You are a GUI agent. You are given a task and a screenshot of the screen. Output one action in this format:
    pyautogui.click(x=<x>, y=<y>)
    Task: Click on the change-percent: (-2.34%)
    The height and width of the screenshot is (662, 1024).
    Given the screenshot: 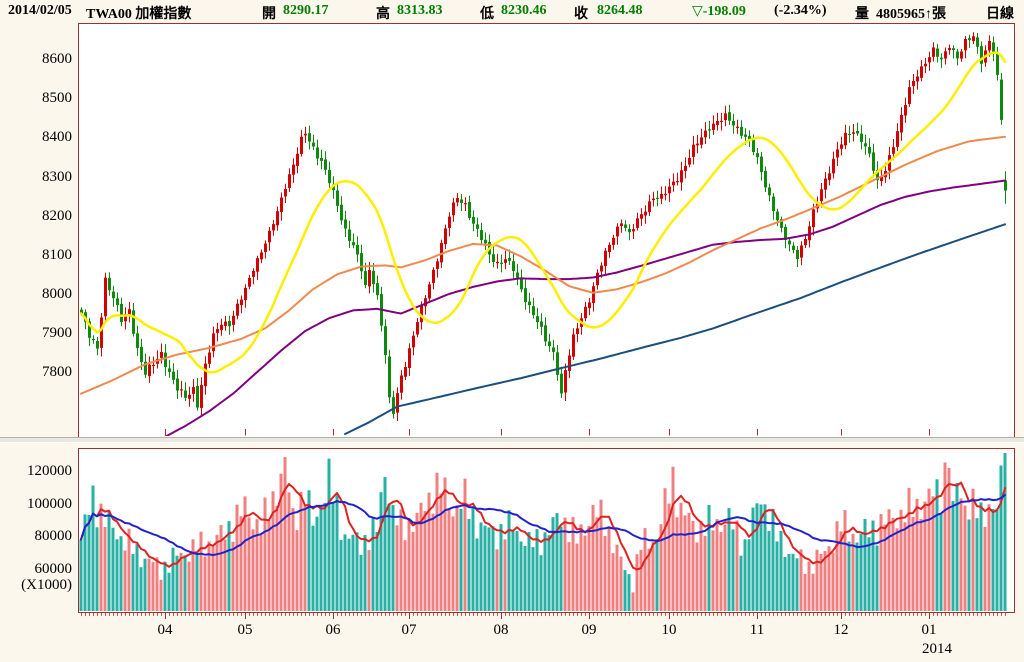 What is the action you would take?
    pyautogui.click(x=800, y=10)
    